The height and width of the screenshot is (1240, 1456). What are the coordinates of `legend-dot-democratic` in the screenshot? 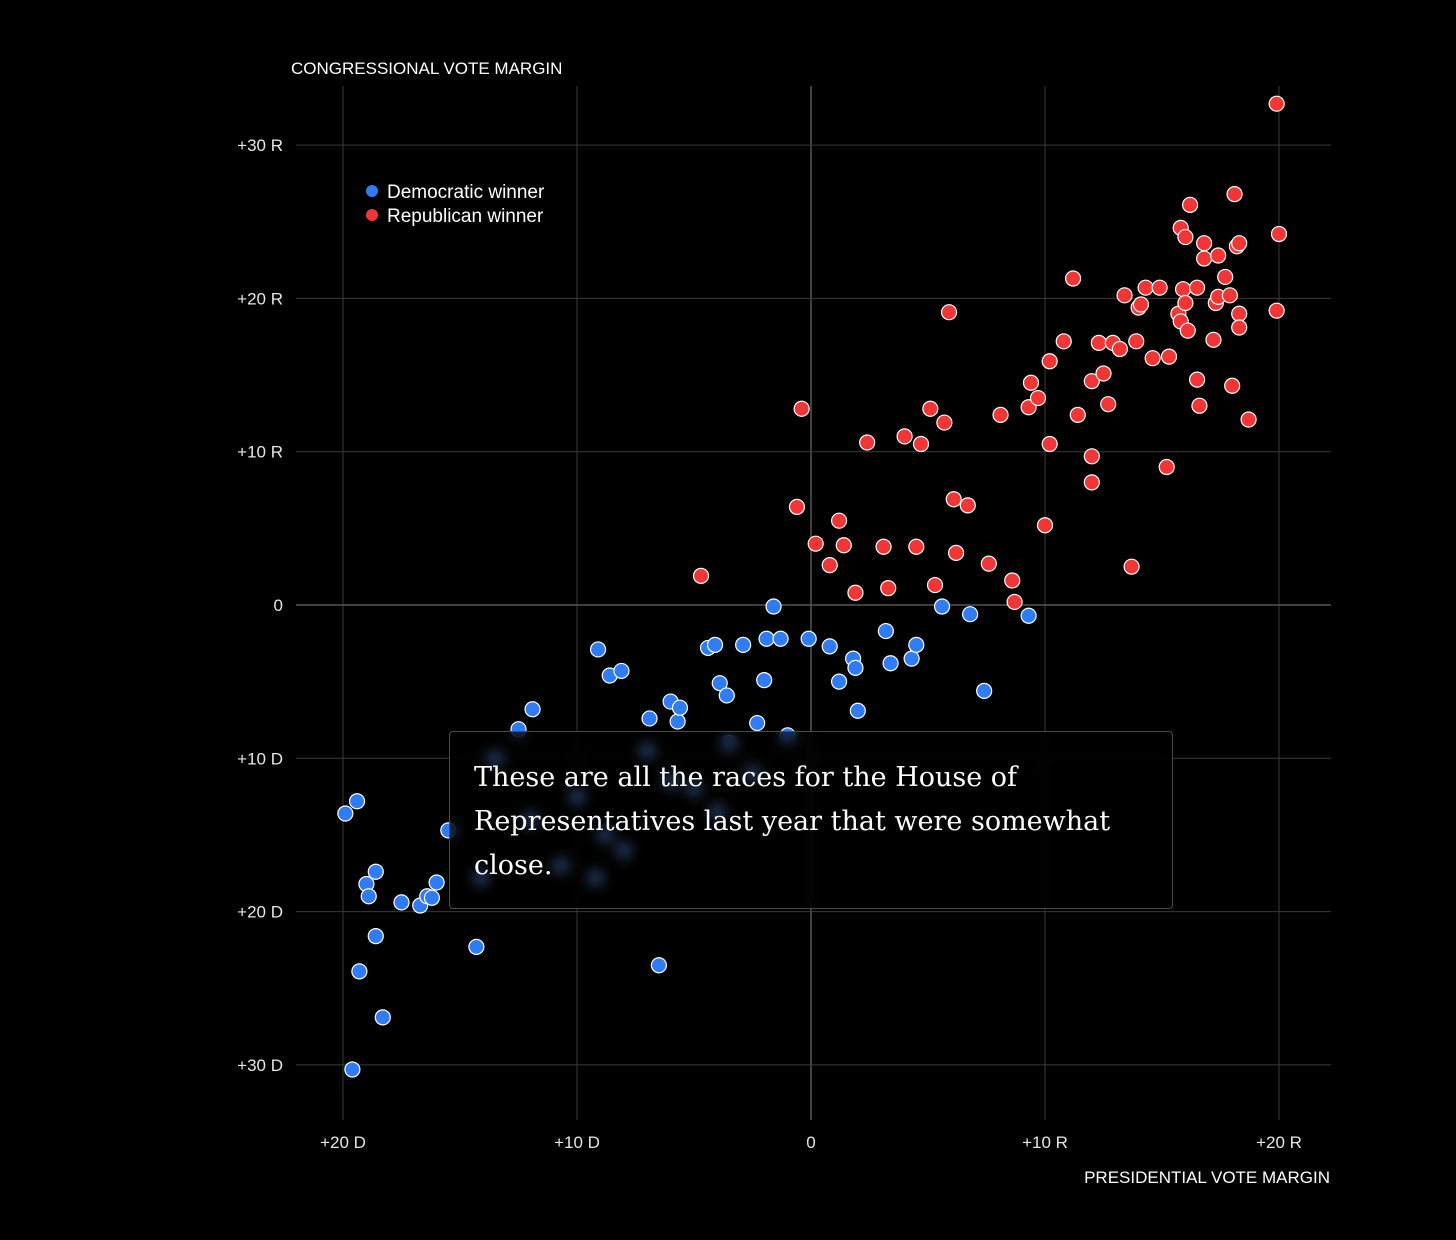 It's located at (372, 191).